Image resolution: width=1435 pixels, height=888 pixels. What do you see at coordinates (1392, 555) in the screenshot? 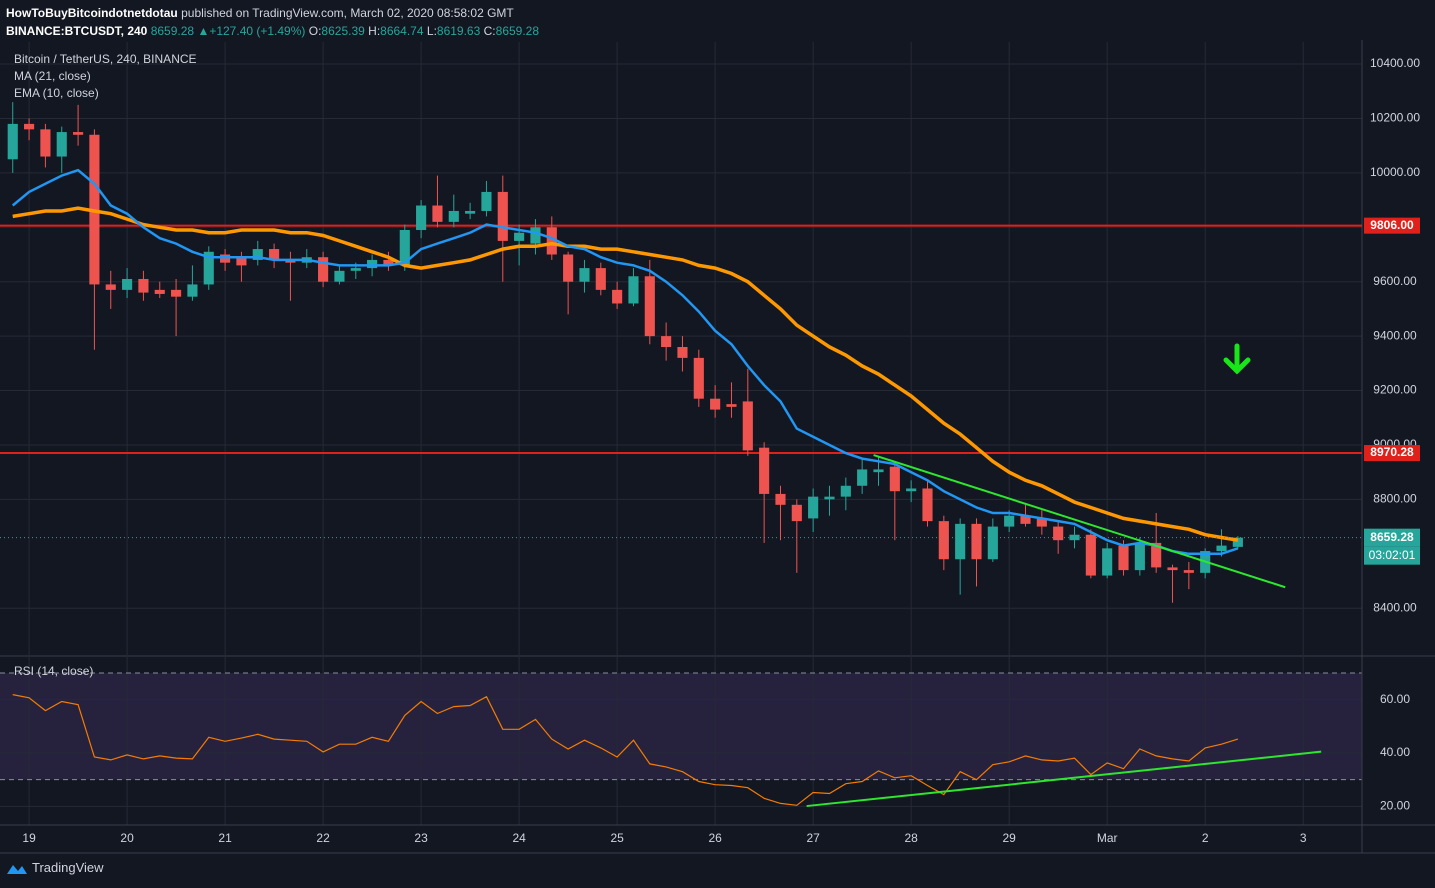
I see `countdown-label: 03:02:01` at bounding box center [1392, 555].